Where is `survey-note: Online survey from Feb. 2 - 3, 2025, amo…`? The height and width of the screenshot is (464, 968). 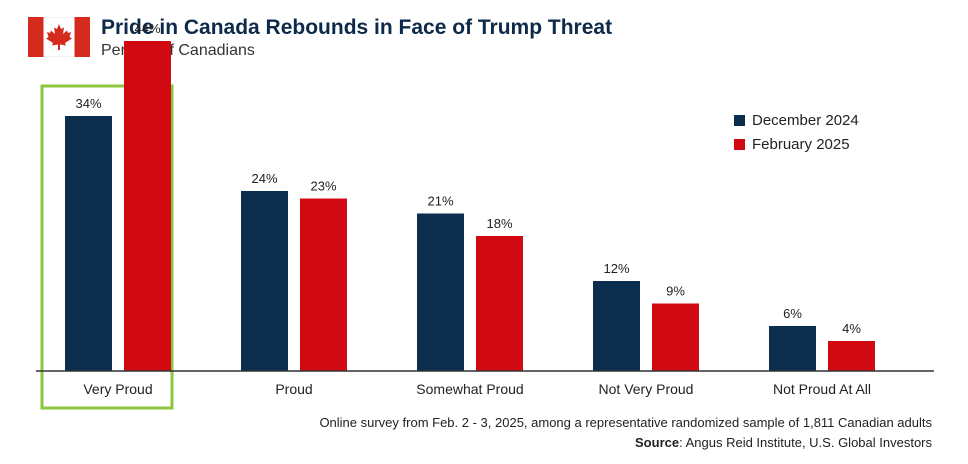 survey-note: Online survey from Feb. 2 - 3, 2025, amo… is located at coordinates (625, 422).